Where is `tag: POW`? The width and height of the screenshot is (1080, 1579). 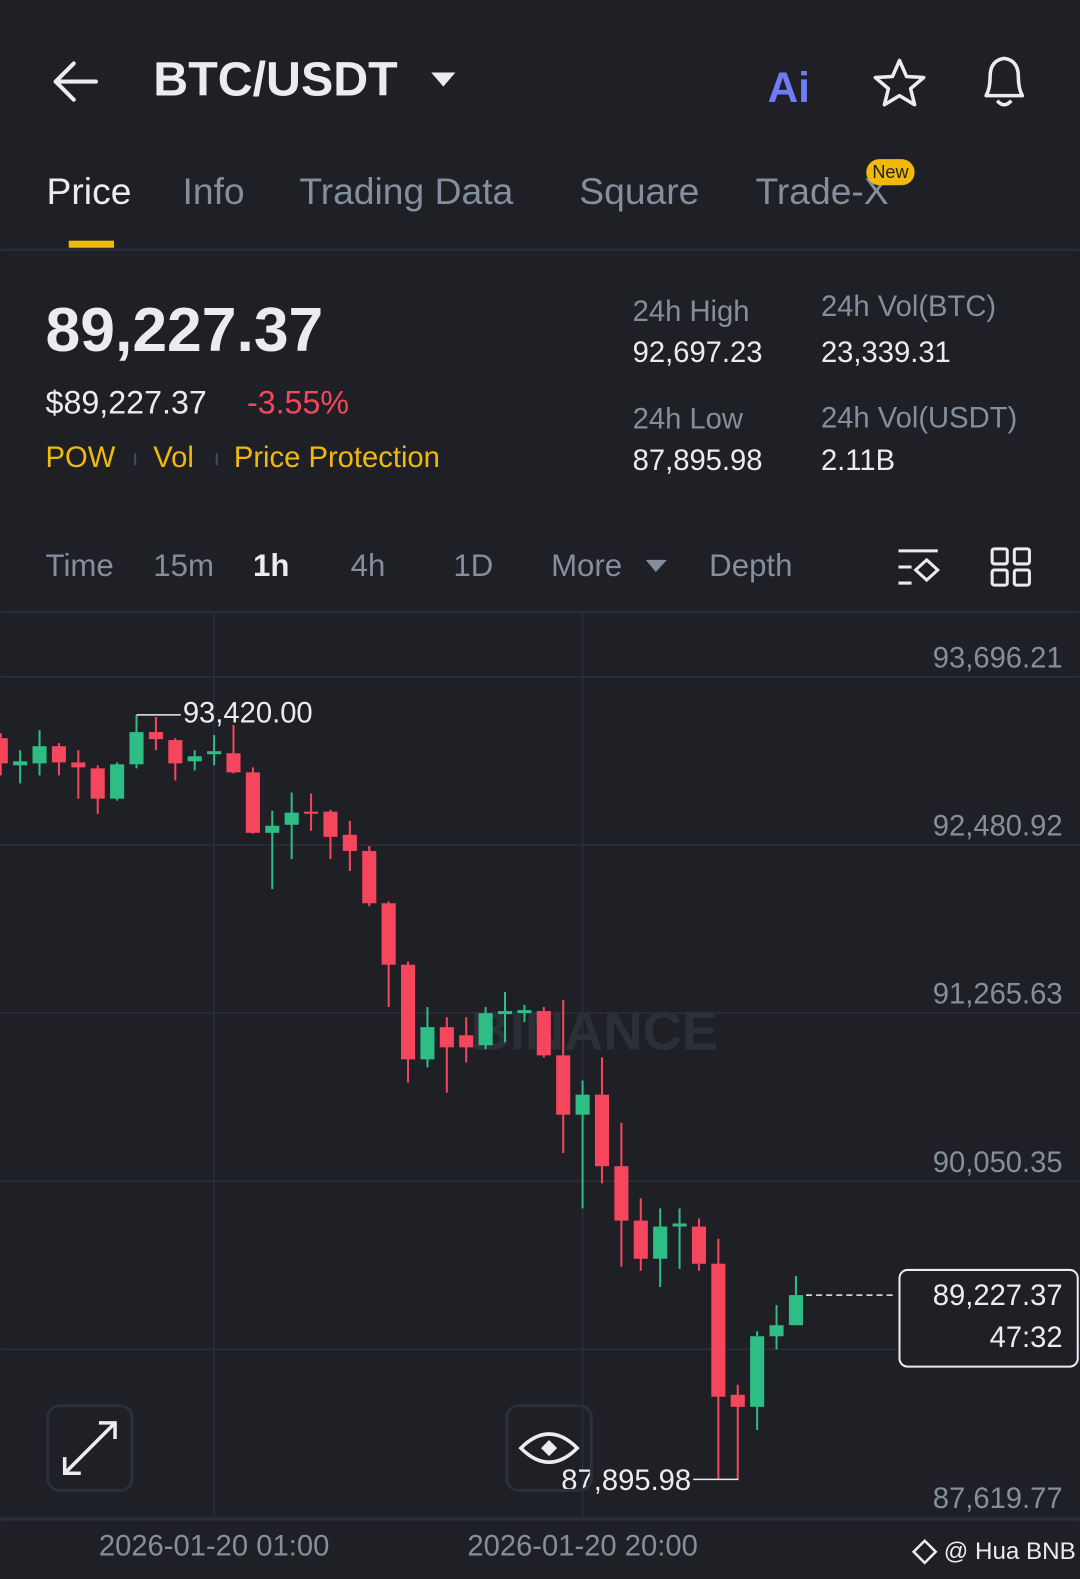 tag: POW is located at coordinates (81, 458).